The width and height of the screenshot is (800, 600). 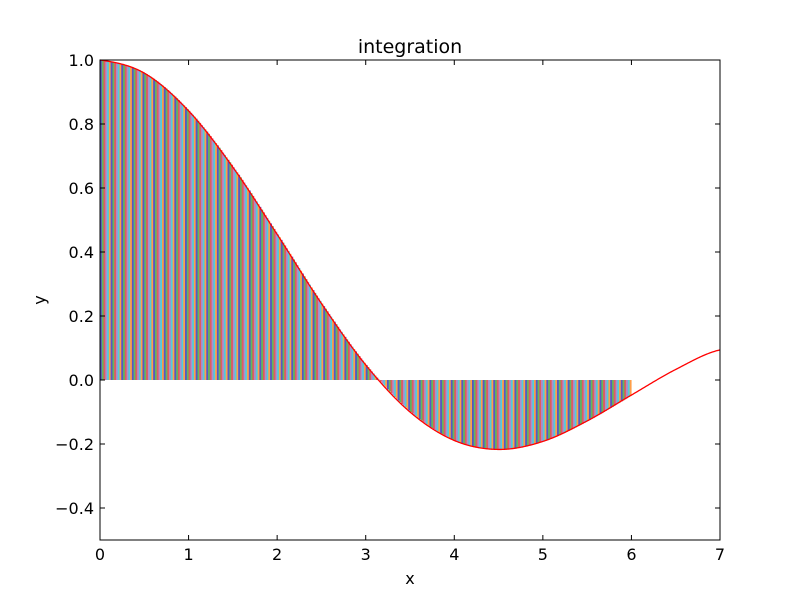 I want to click on x-tick-label: 3, so click(x=366, y=554).